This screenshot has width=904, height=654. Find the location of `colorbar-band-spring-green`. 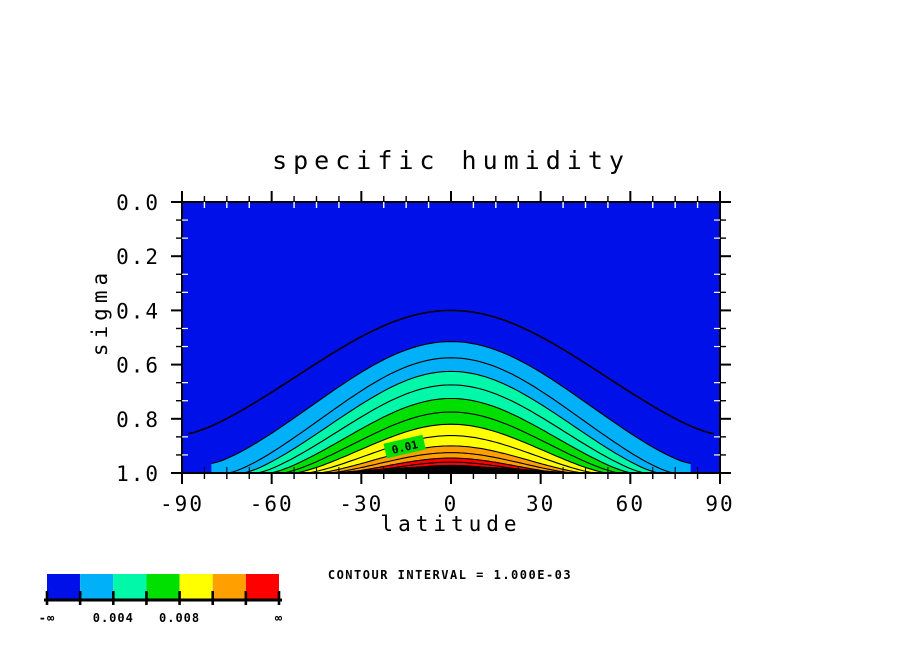

colorbar-band-spring-green is located at coordinates (130, 587).